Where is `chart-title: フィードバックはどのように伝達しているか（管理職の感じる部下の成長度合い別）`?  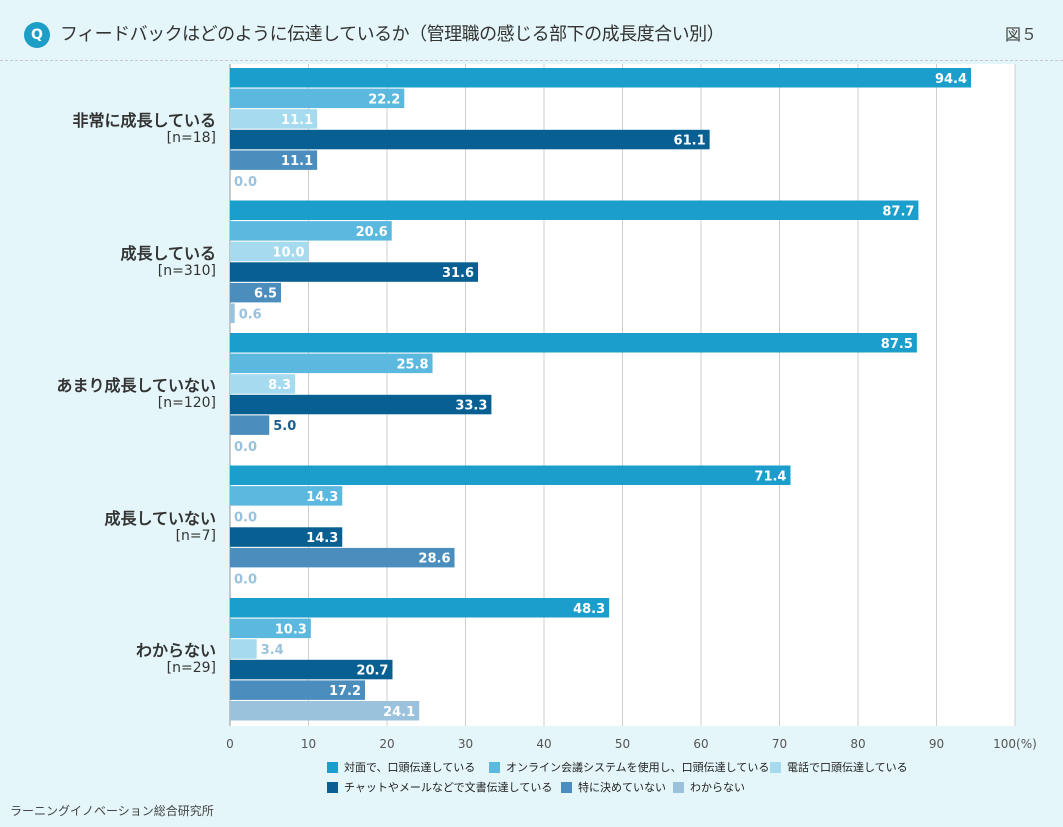
chart-title: フィードバックはどのように伝達しているか（管理職の感じる部下の成長度合い別） is located at coordinates (392, 34).